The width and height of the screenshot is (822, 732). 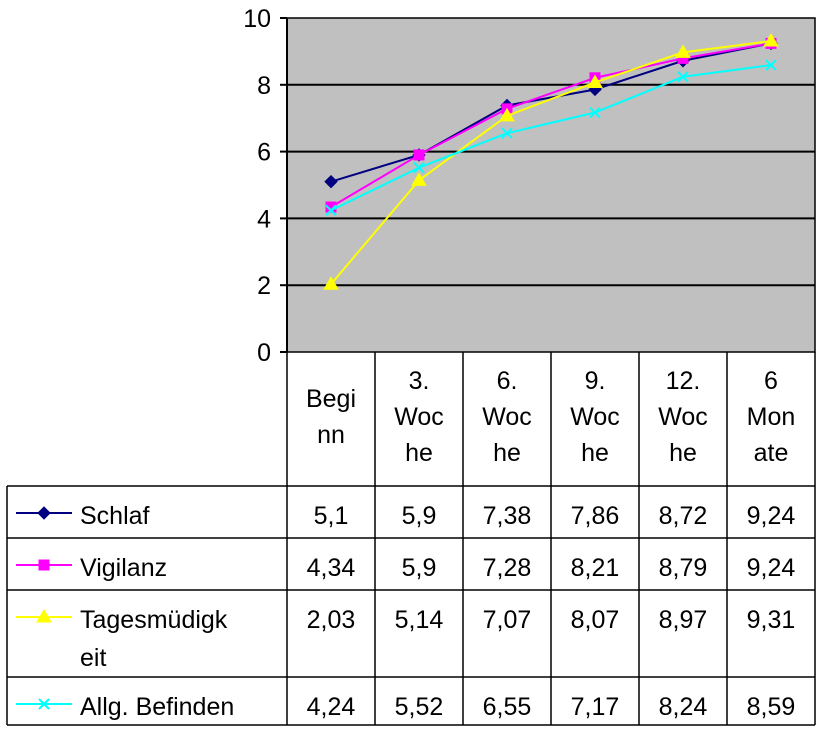 I want to click on y-tick-label: 4, so click(x=264, y=219).